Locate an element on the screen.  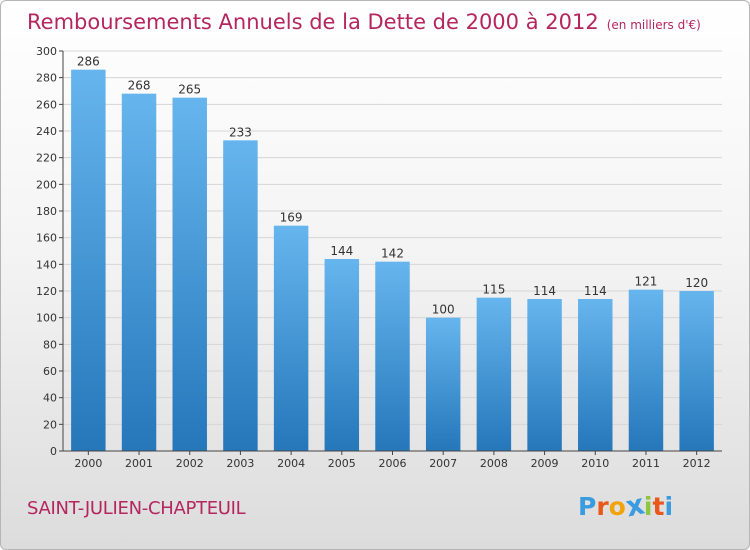
proxiti-logo: Proxiti is located at coordinates (626, 505).